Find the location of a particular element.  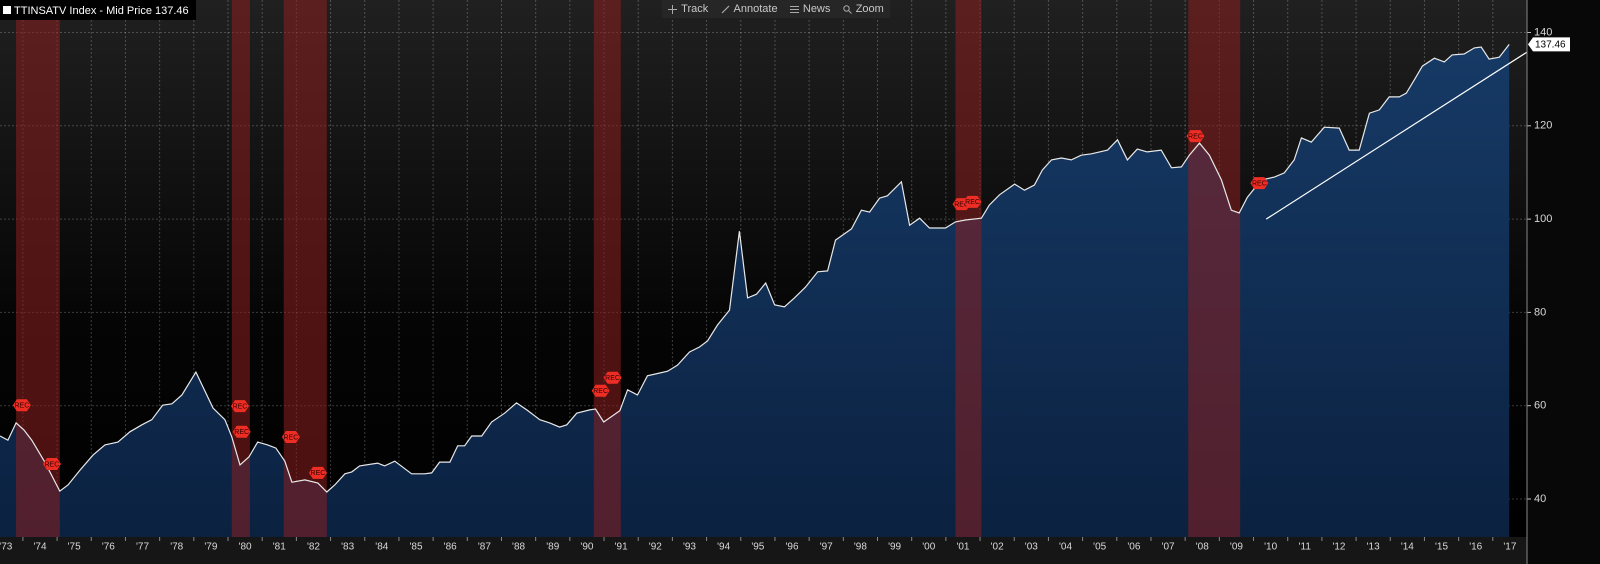

x-tick-label: '78 is located at coordinates (176, 547).